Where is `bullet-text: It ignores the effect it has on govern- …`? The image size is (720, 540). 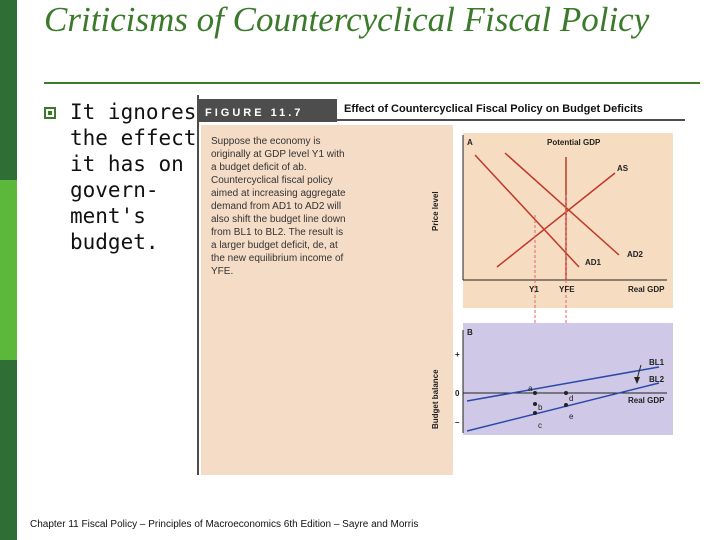 bullet-text: It ignores the effect it has on govern- … is located at coordinates (133, 177).